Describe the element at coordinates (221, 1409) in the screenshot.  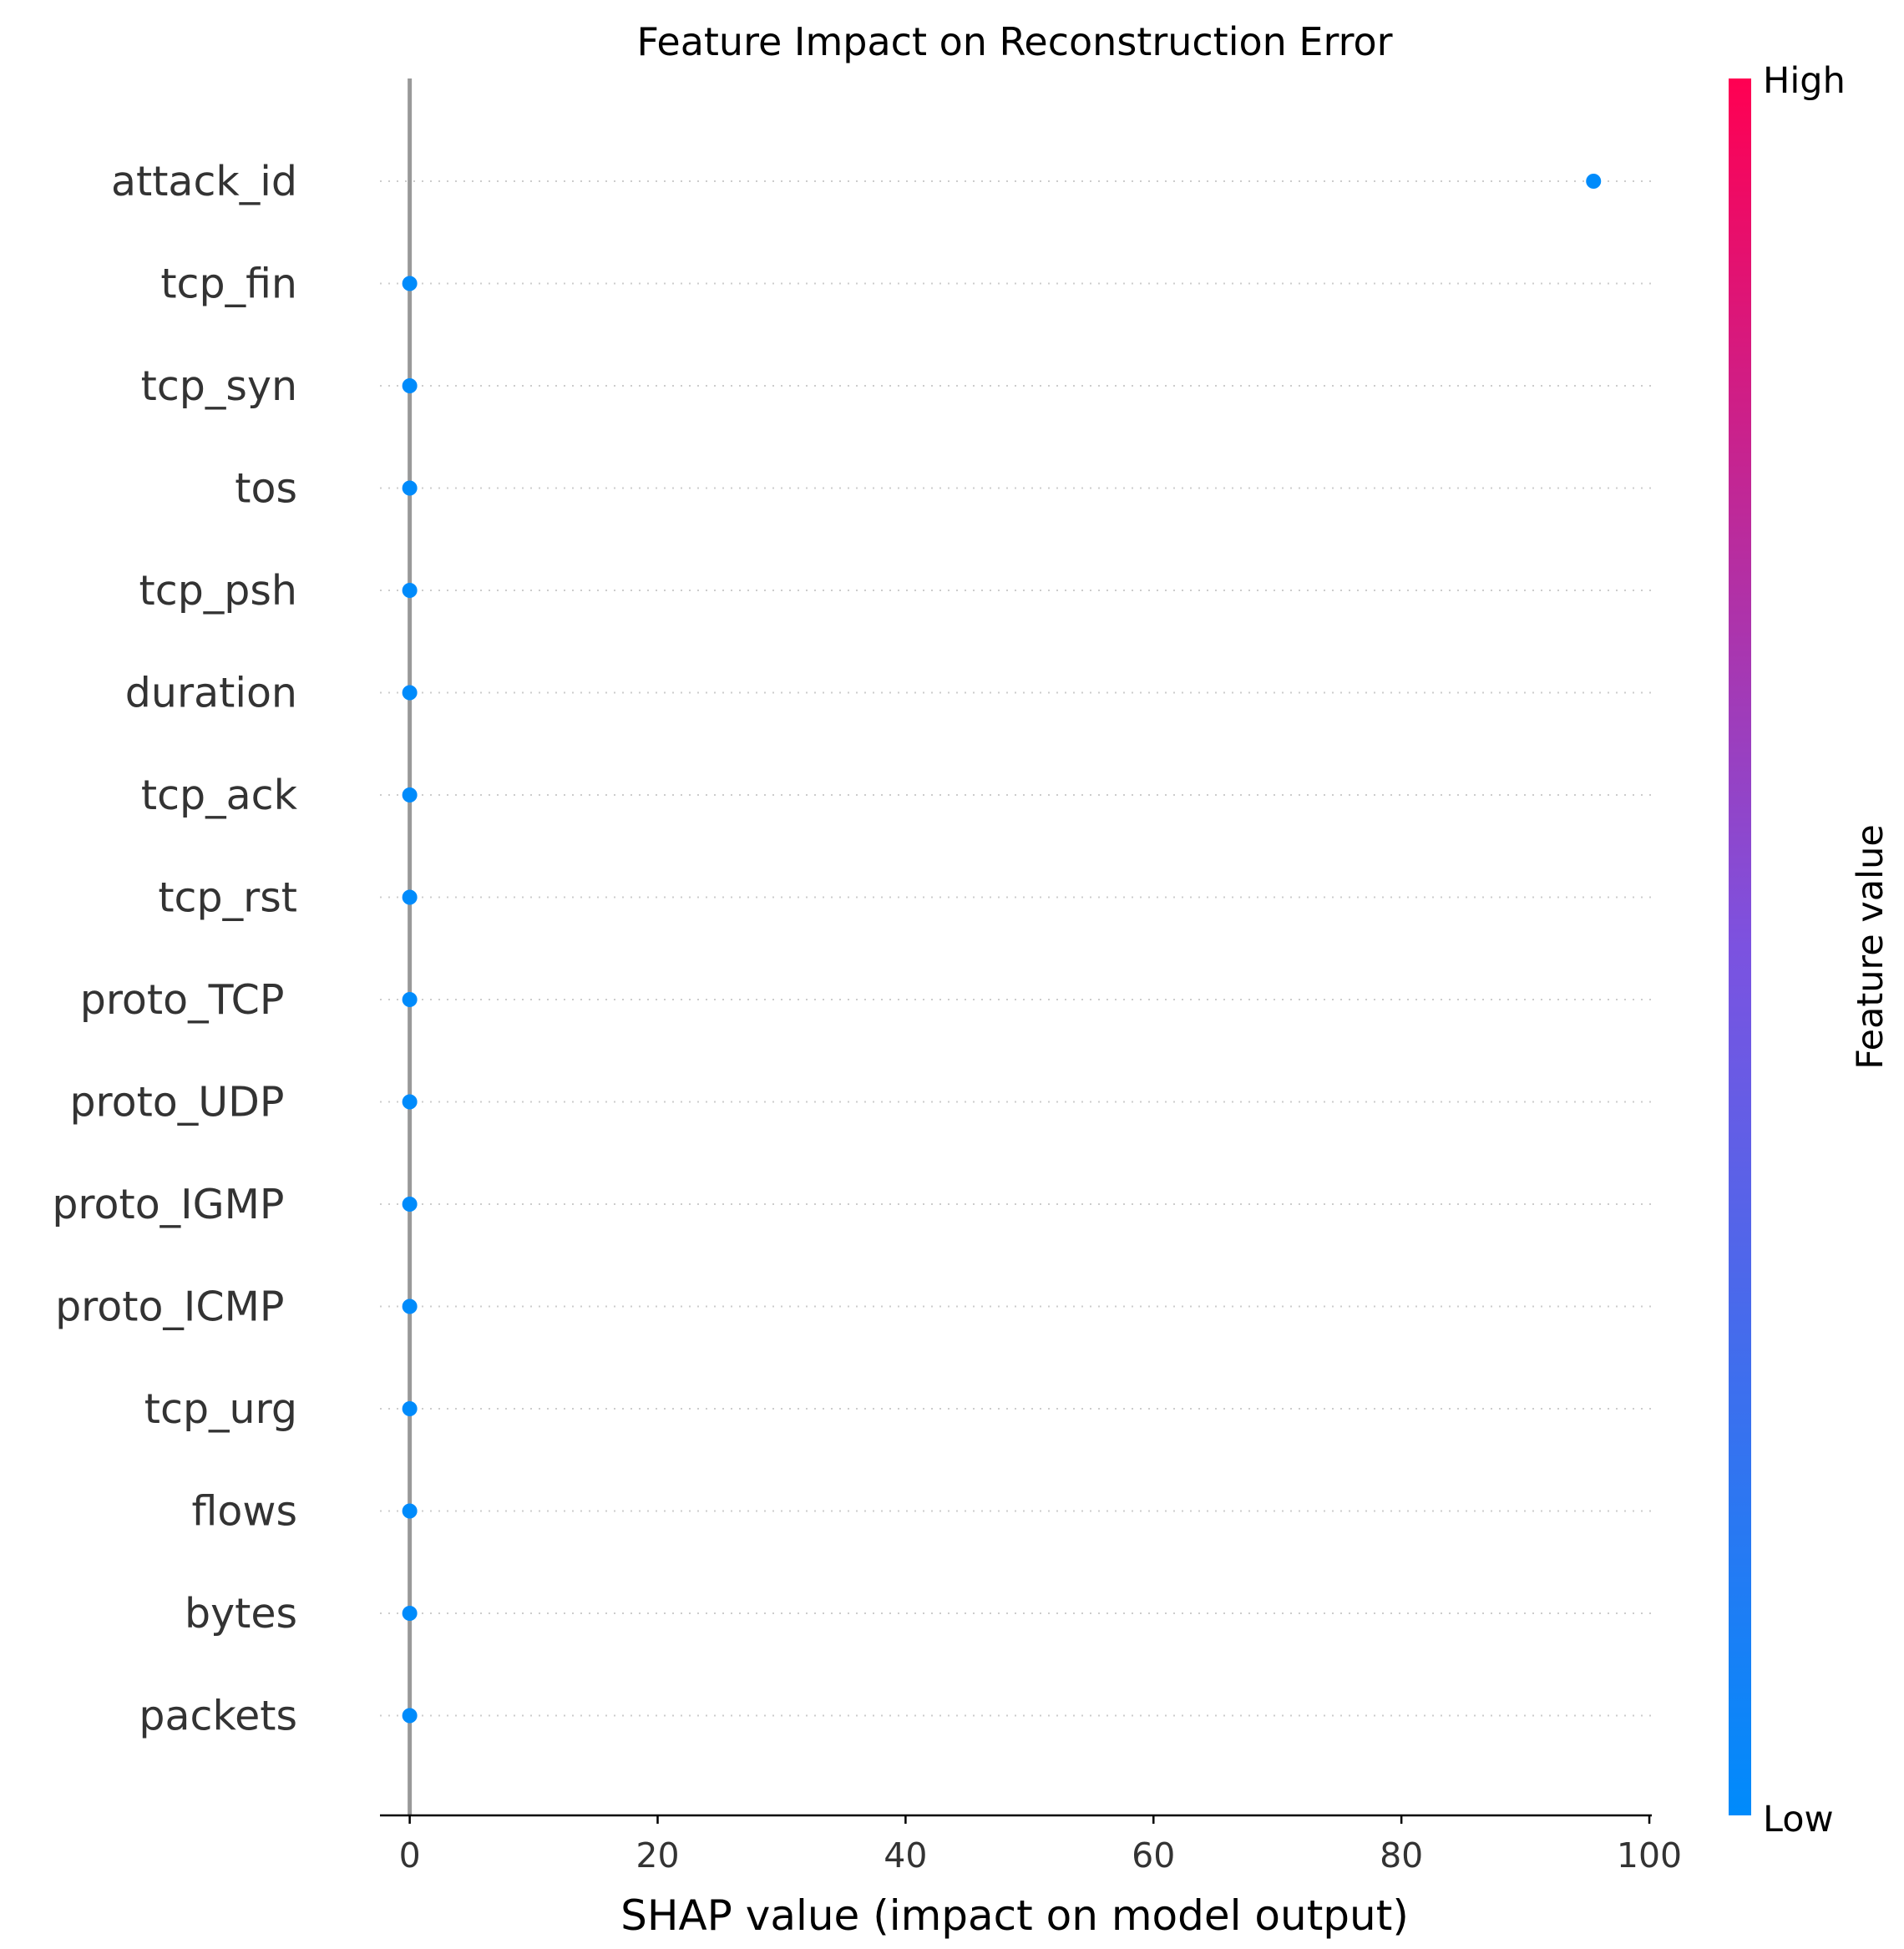
I see `feature-label: tcp_urg` at that location.